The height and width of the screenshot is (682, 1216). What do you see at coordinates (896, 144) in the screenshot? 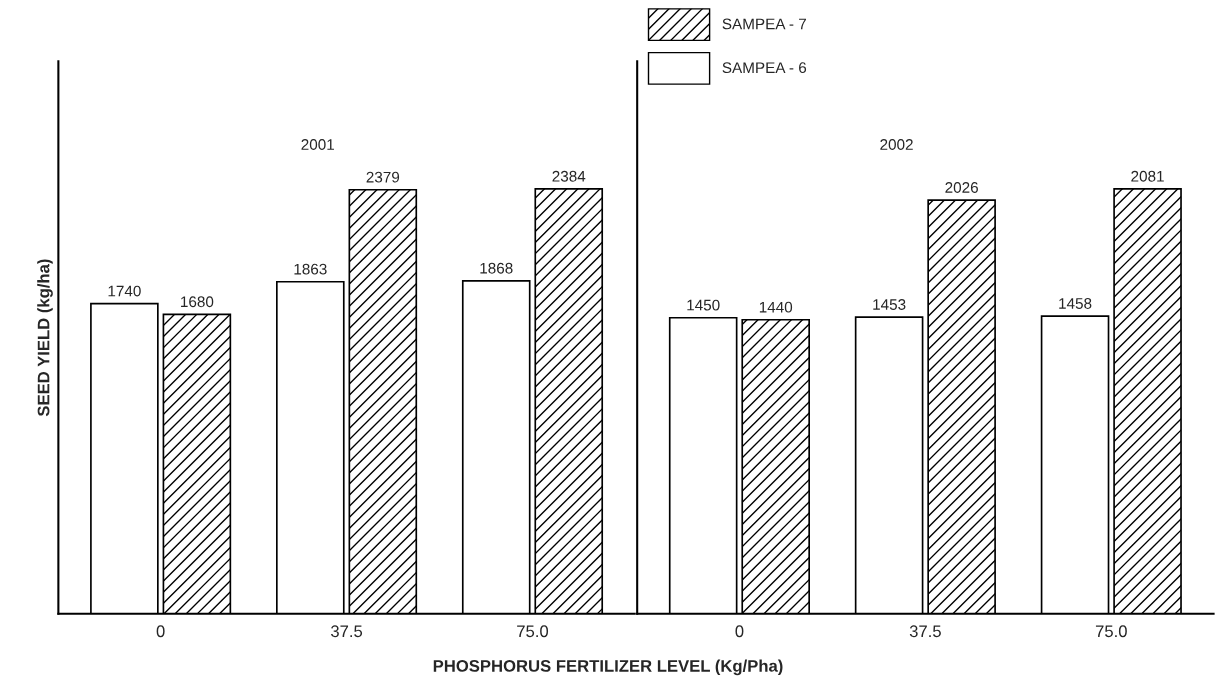
I see `chart-title: 2002` at bounding box center [896, 144].